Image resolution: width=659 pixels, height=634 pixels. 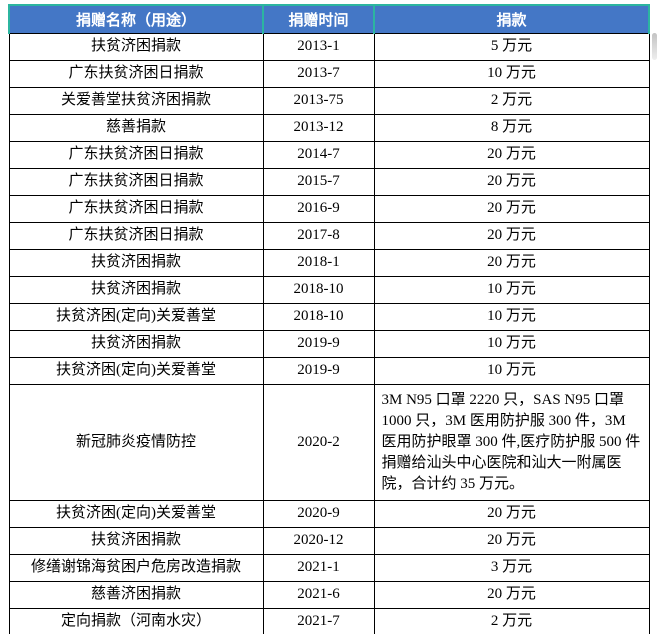 What do you see at coordinates (318, 620) in the screenshot?
I see `donation-date-cell: 2021-7` at bounding box center [318, 620].